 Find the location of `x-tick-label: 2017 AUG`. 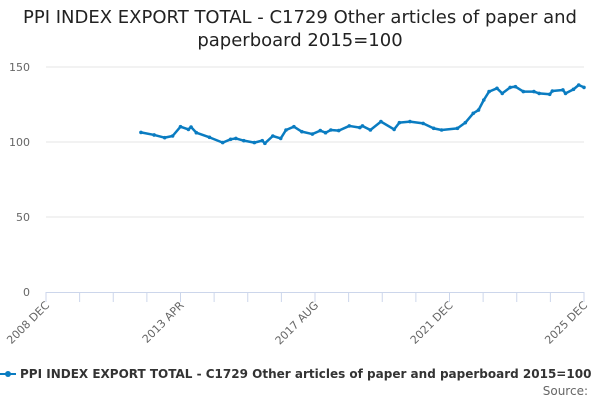

x-tick-label: 2017 AUG is located at coordinates (297, 323).